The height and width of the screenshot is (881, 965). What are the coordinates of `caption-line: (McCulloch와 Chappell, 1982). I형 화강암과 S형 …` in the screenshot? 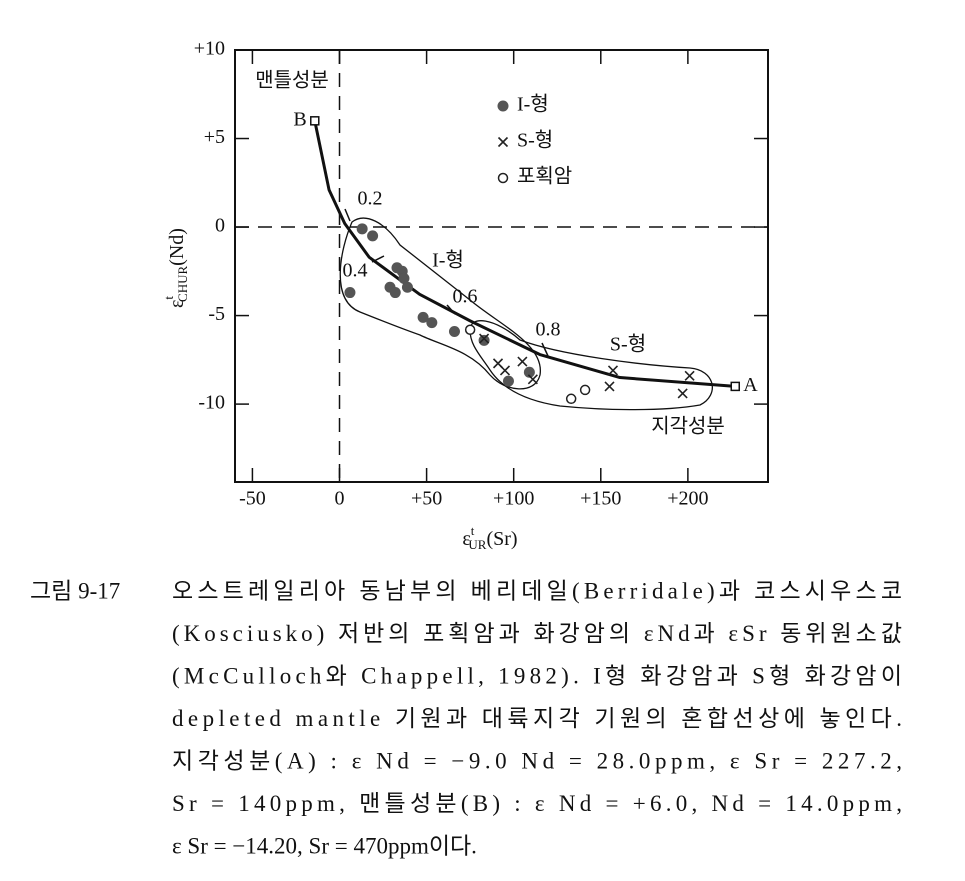 It's located at (537, 675).